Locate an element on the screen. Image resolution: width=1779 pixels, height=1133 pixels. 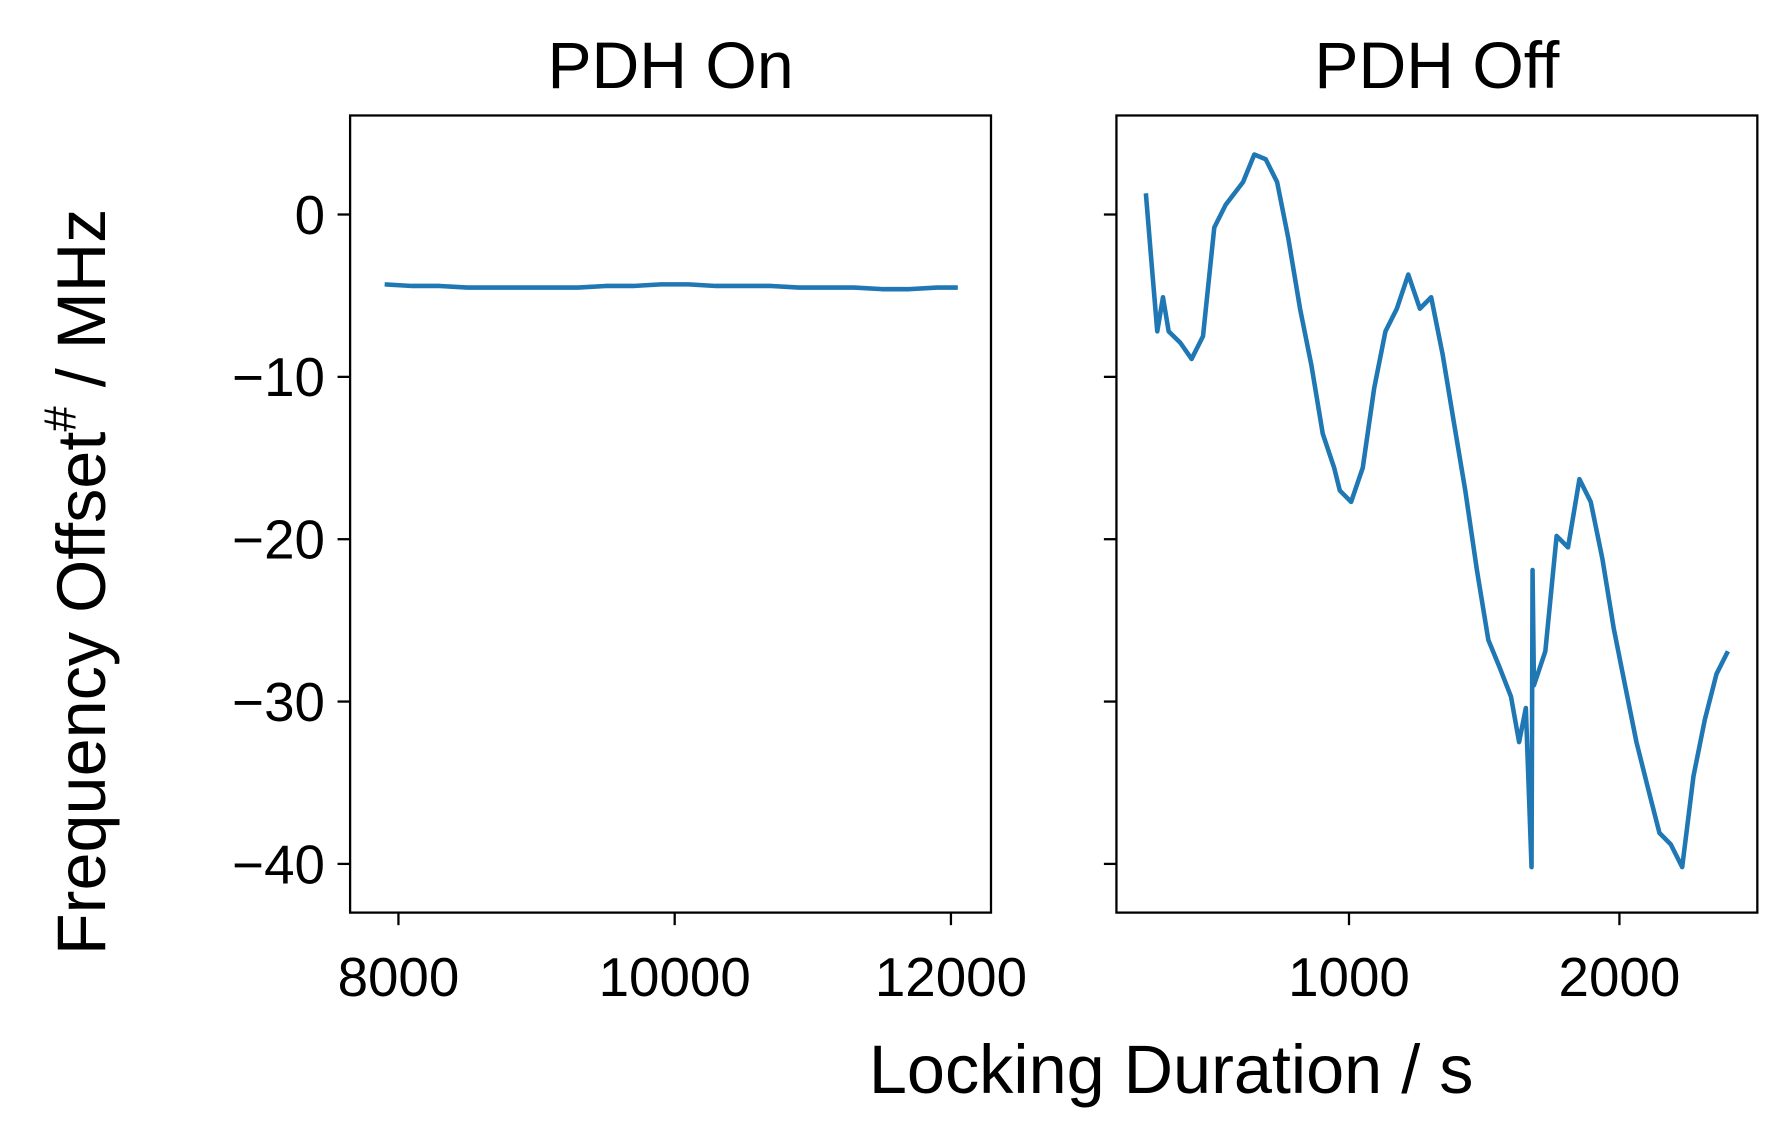
y-label-unit: / MHz is located at coordinates (82, 308).